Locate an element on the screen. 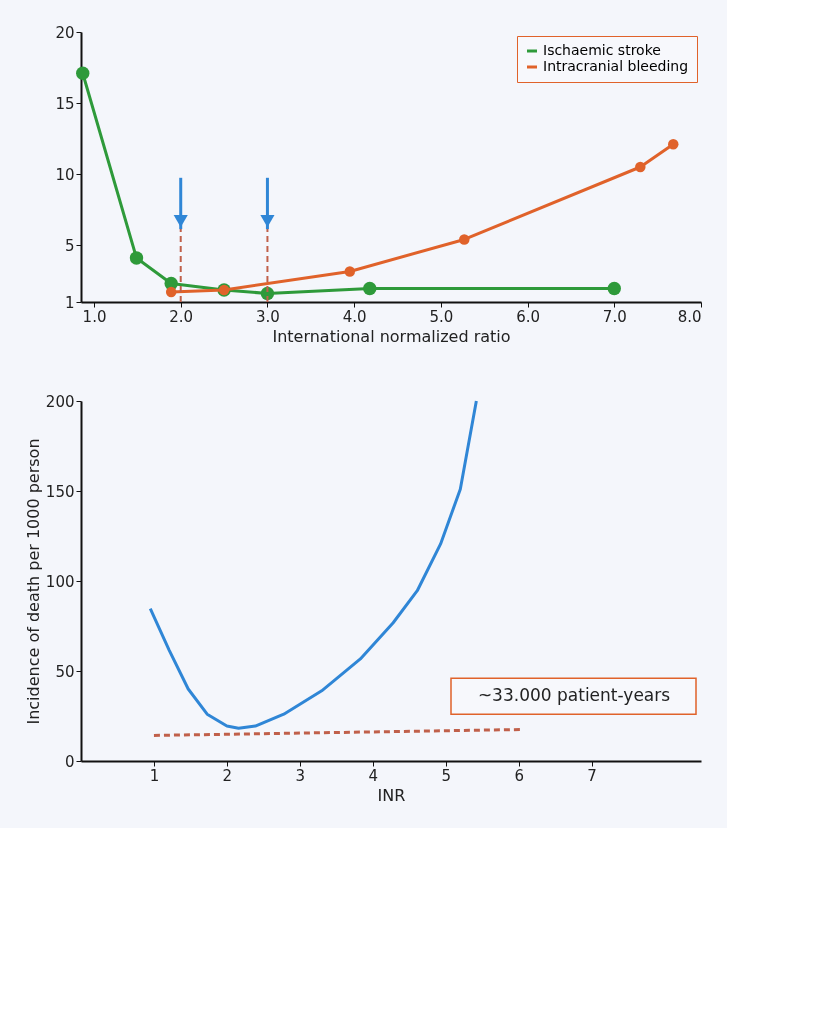 Image resolution: width=831 pixels, height=1030 pixels. legend-label: Ischaemic stroke is located at coordinates (602, 50).